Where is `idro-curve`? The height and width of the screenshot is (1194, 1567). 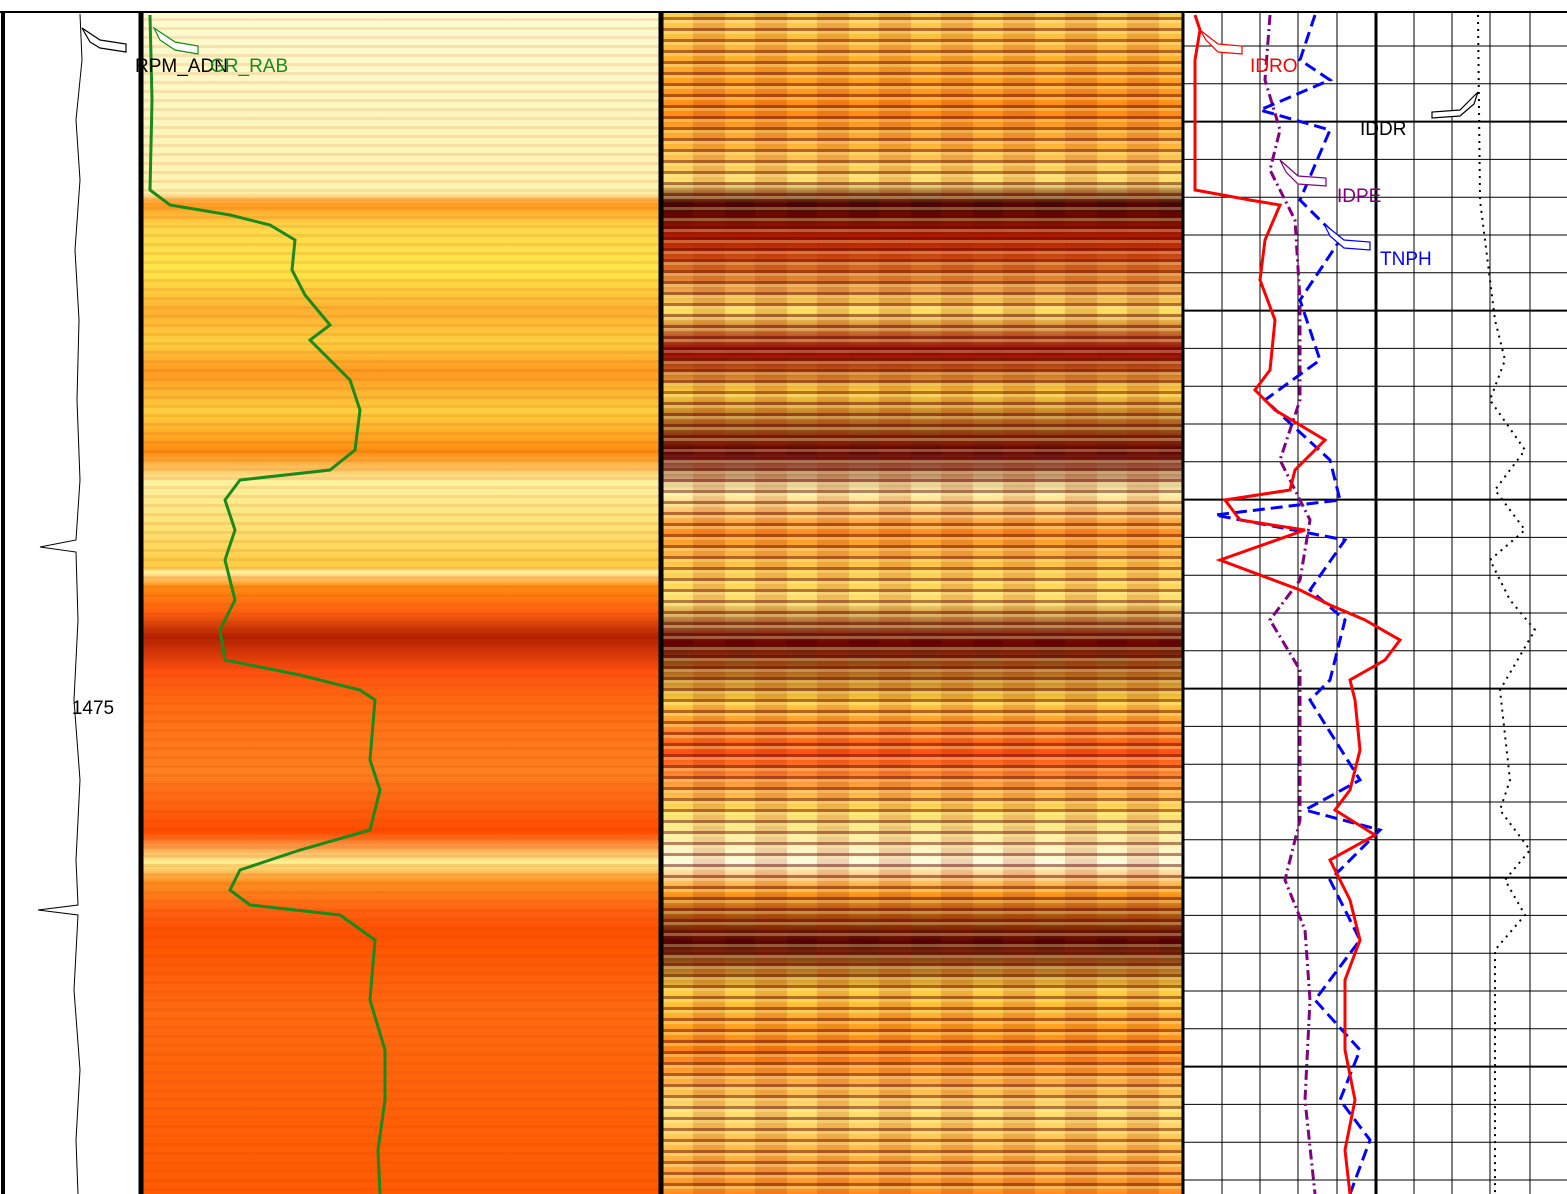 idro-curve is located at coordinates (1298, 604).